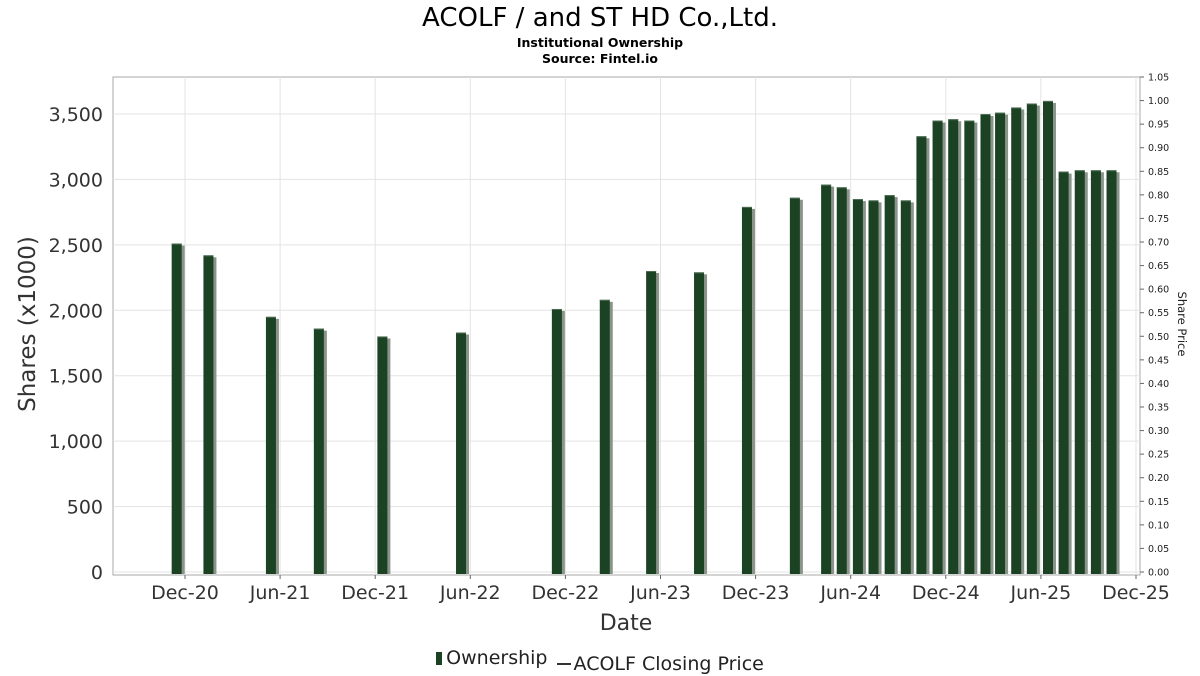  Describe the element at coordinates (1158, 384) in the screenshot. I see `y2-tick-label: 0.40` at that location.